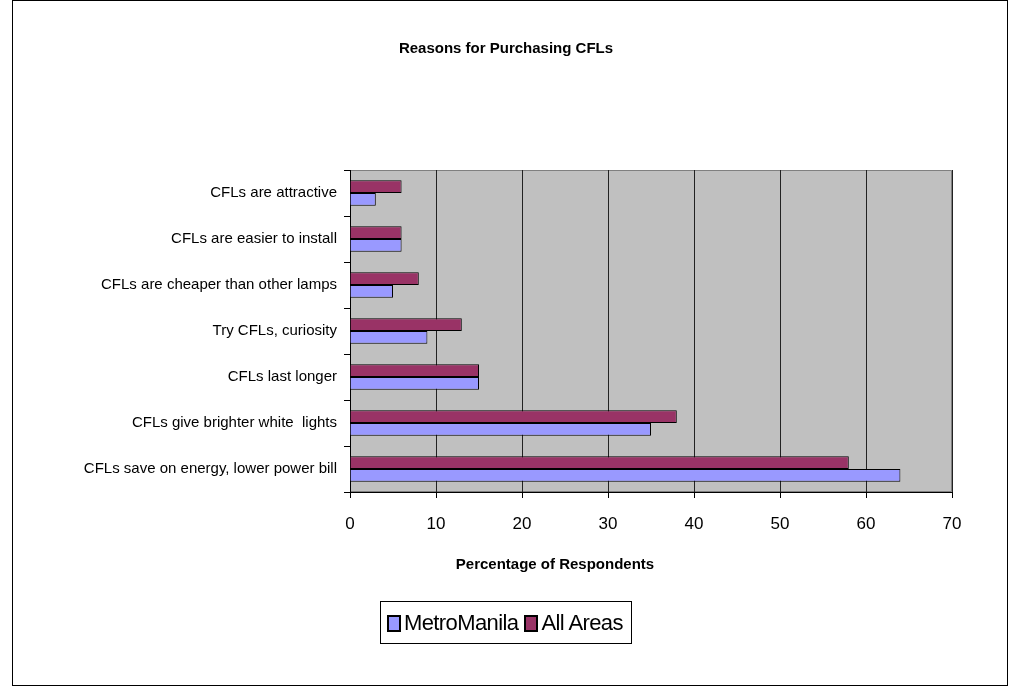  Describe the element at coordinates (555, 564) in the screenshot. I see `x-axis-title: Percentage of Respondents` at that location.